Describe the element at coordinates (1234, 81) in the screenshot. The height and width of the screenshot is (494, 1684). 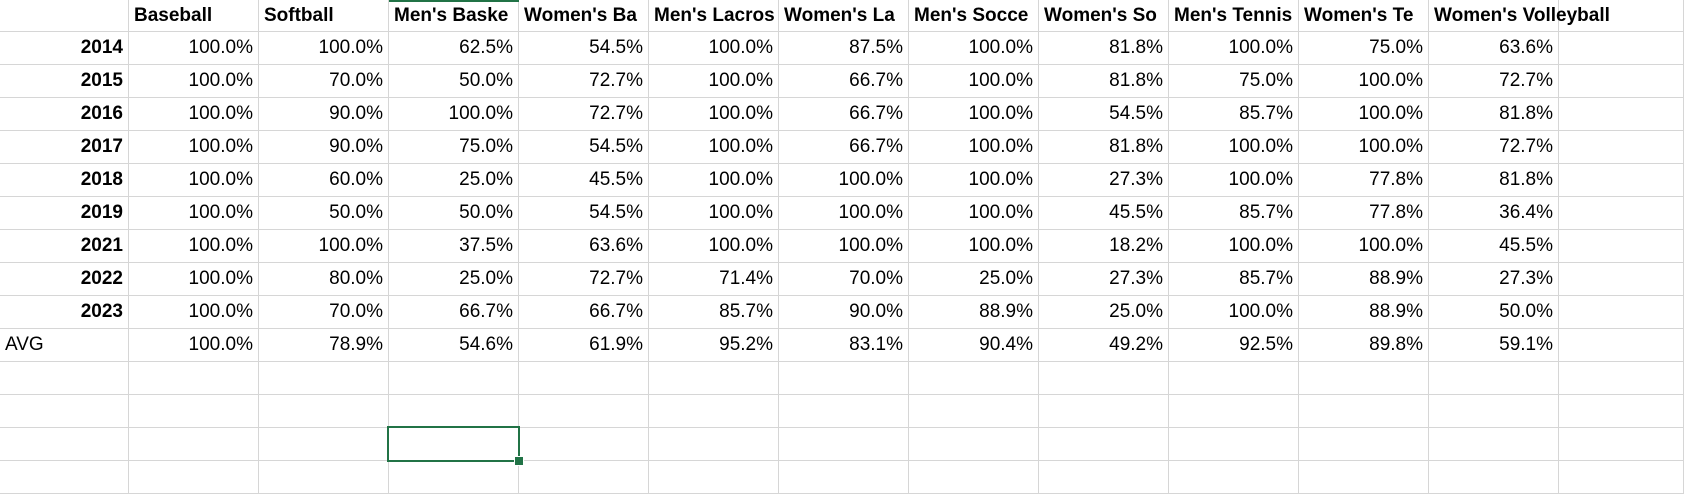
I see `data-cell: 75.0%` at that location.